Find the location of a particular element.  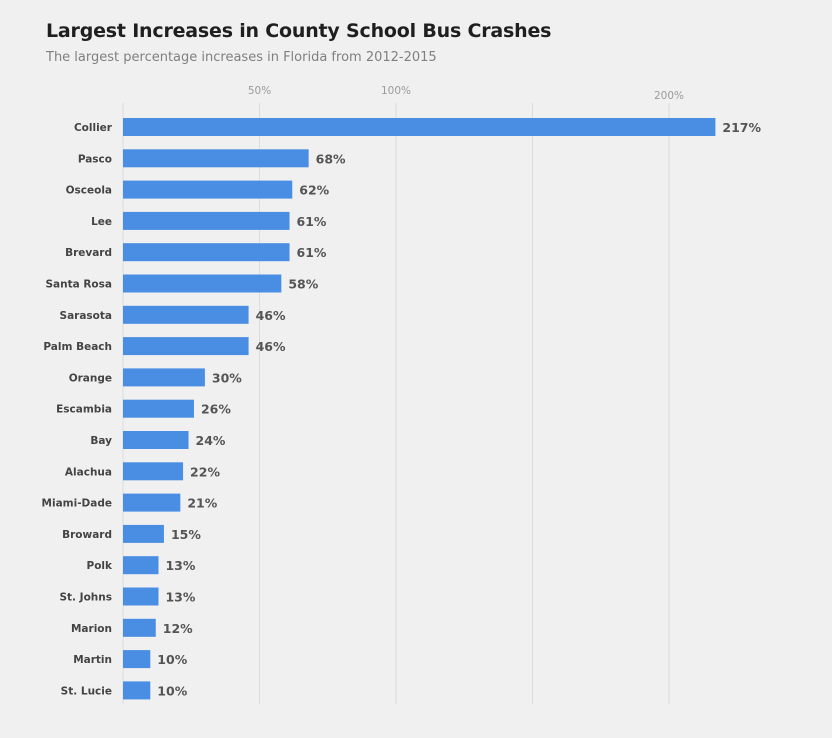

bar-broward is located at coordinates (143, 533).